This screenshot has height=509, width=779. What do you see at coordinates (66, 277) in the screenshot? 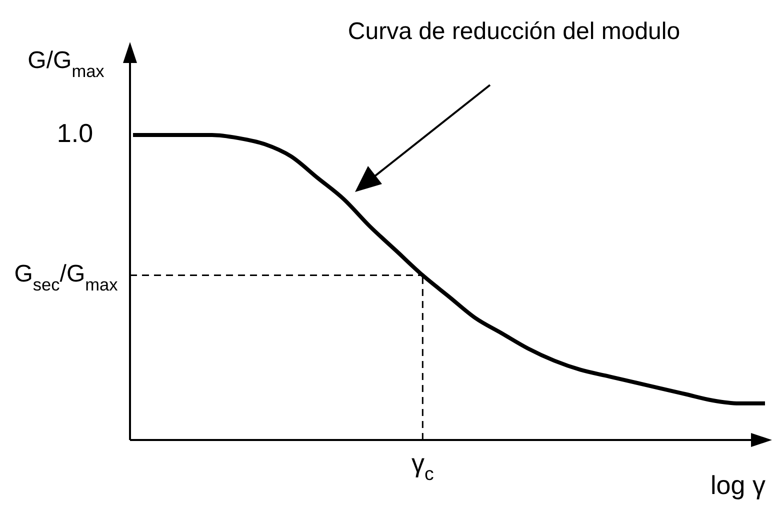
I see `ref-line-label: G$_{sec}$/G$_{max}$` at bounding box center [66, 277].